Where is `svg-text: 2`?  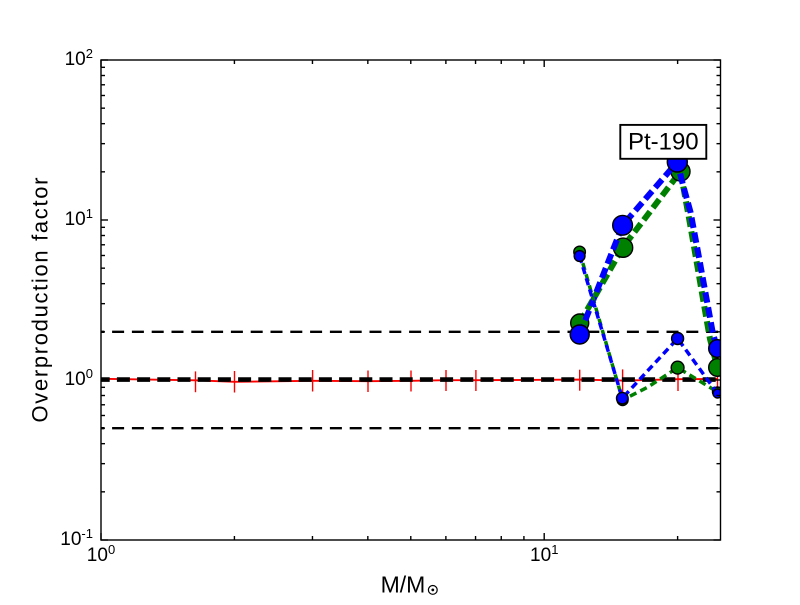 svg-text: 2 is located at coordinates (89, 53).